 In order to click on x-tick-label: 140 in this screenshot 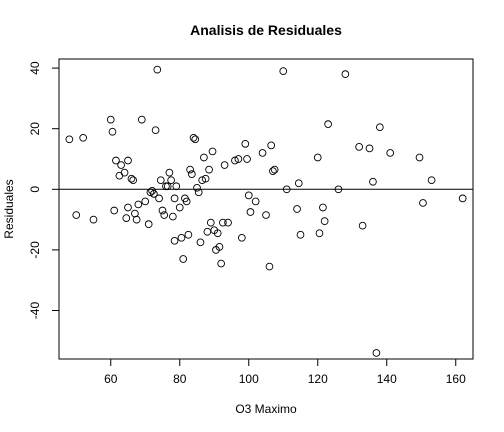, I will do `click(387, 379)`.